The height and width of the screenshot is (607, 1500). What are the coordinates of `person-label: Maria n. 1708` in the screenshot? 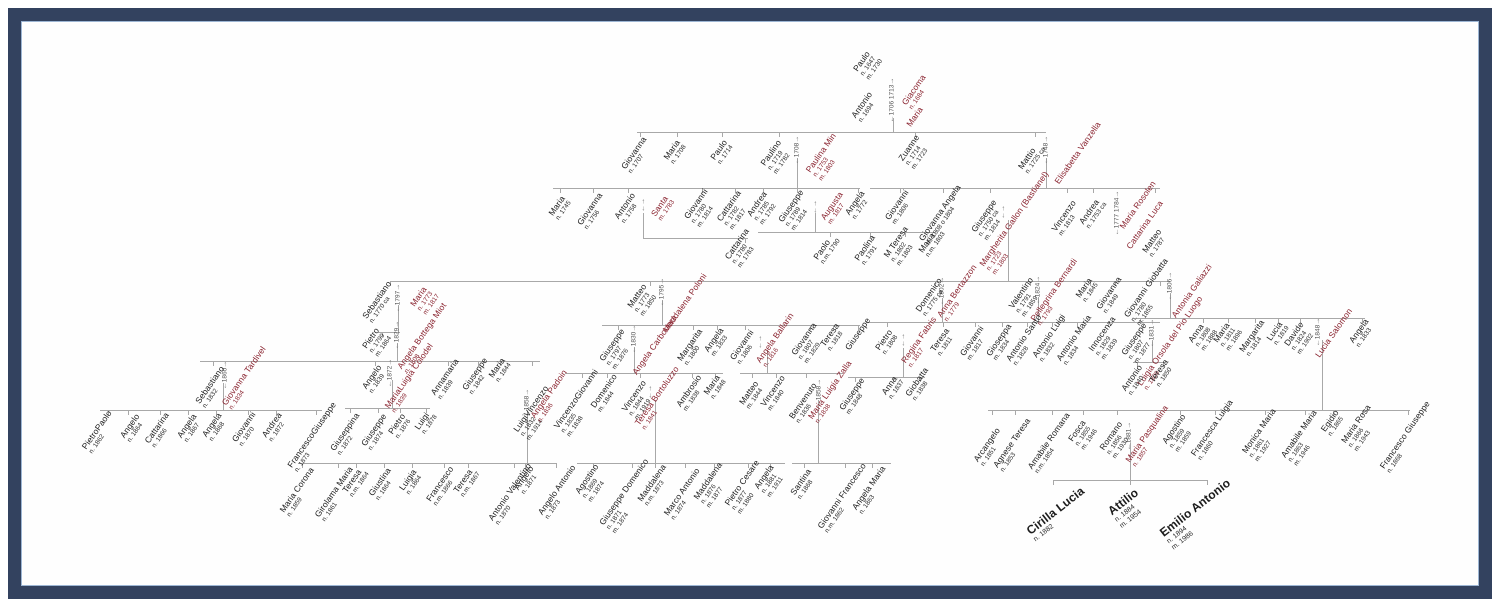 It's located at (674, 152).